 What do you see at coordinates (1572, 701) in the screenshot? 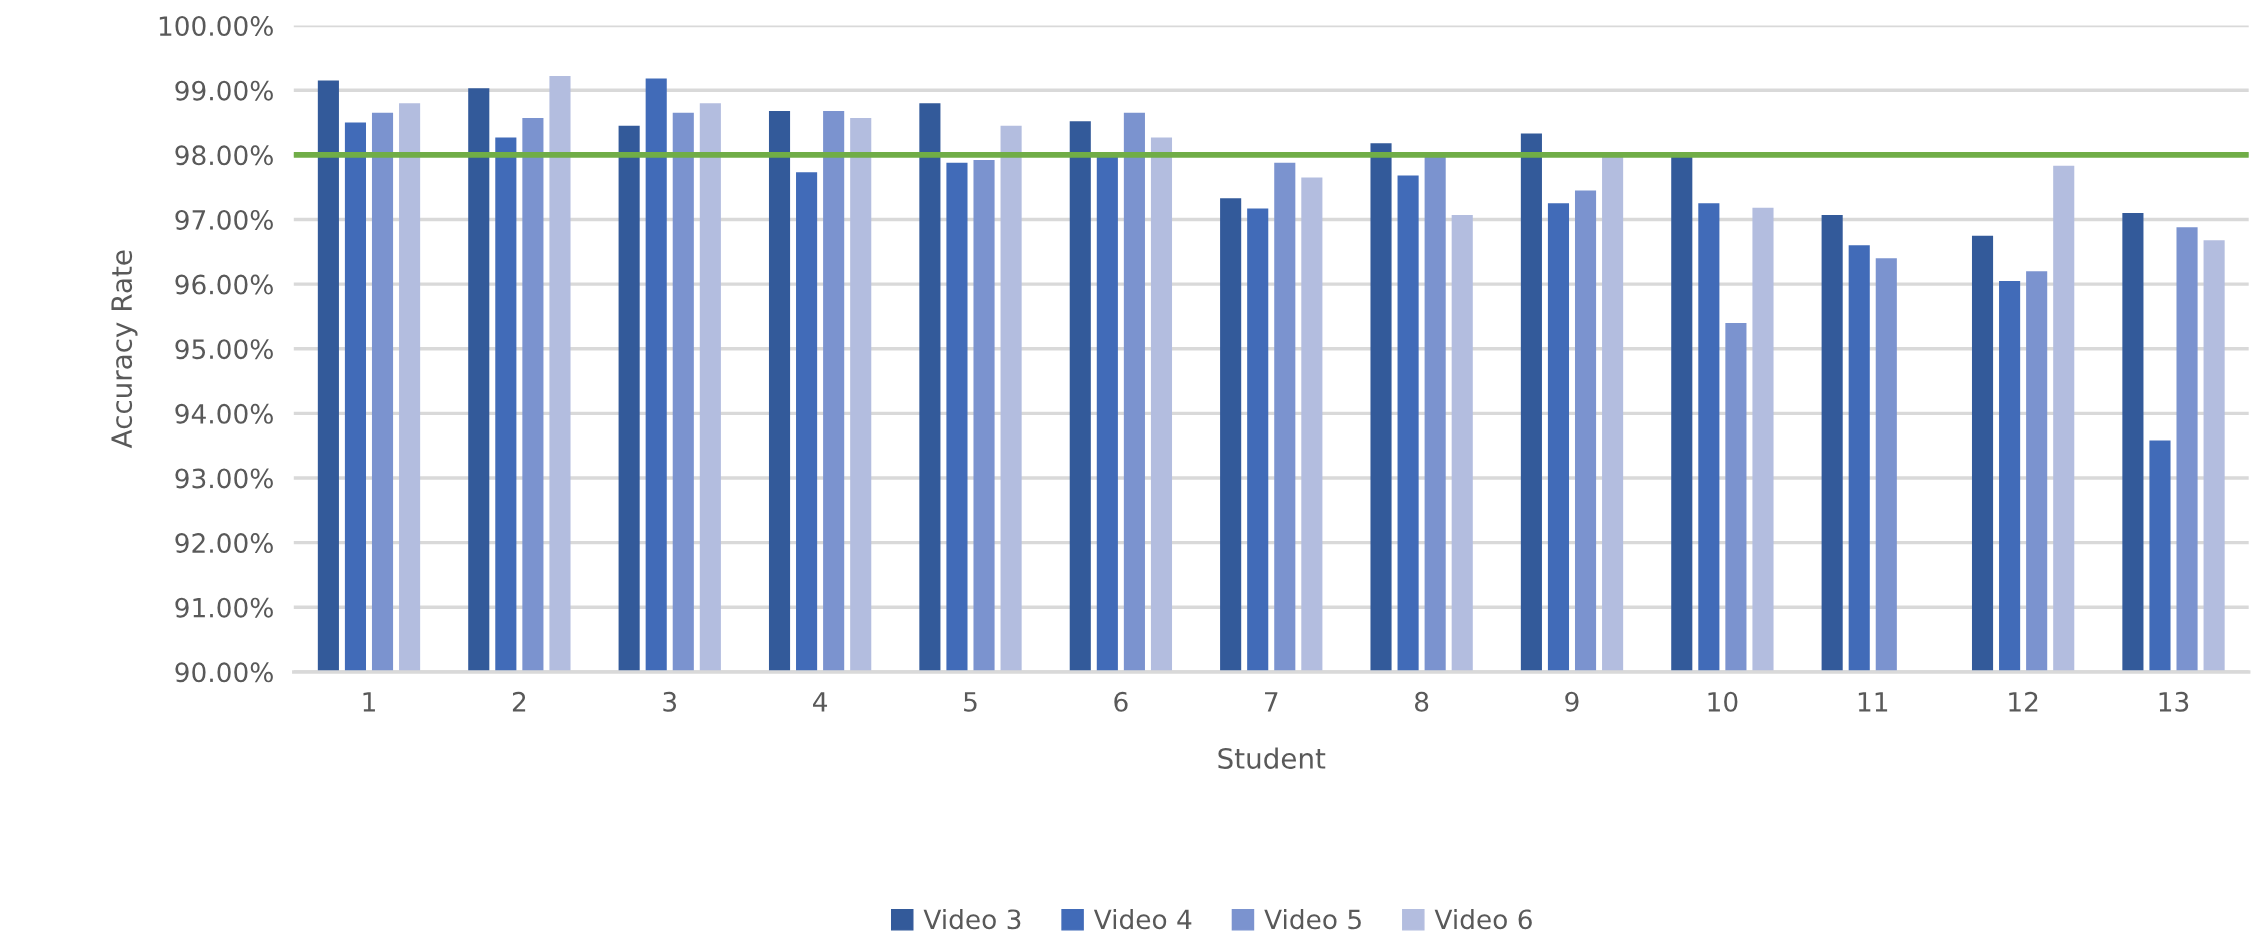
I see `x-tick-label: 9` at bounding box center [1572, 701].